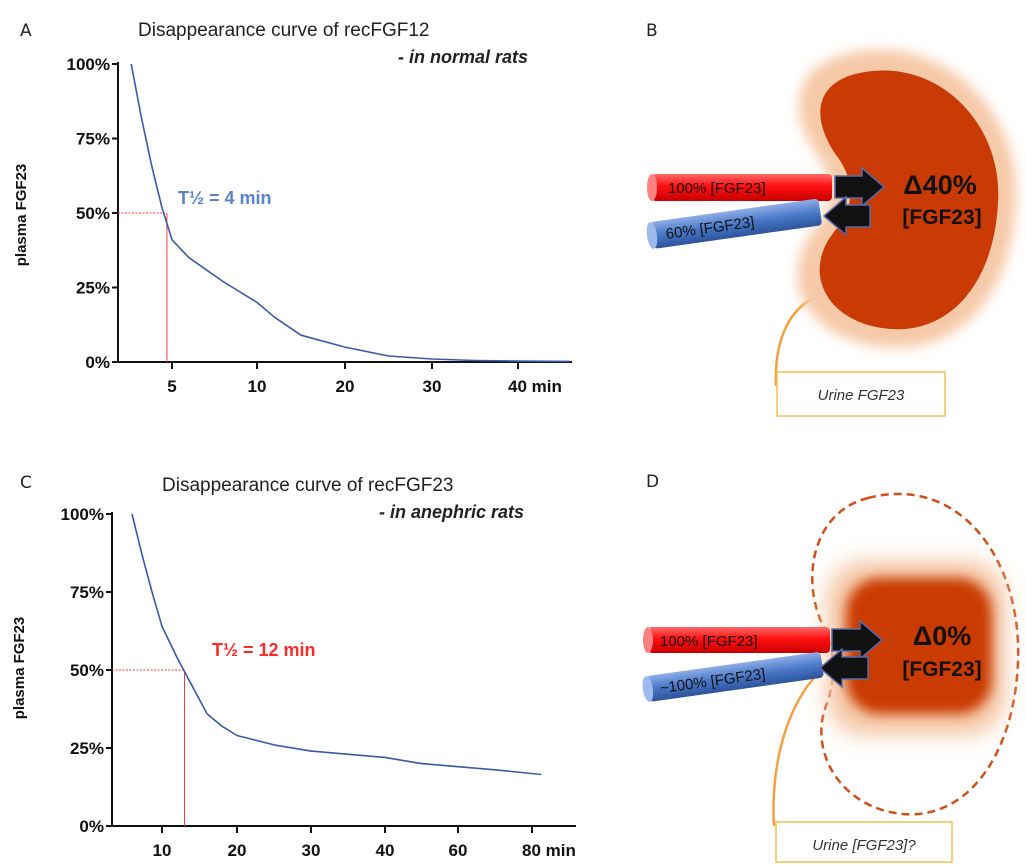 The height and width of the screenshot is (865, 1027). Describe the element at coordinates (171, 386) in the screenshot. I see `chart-a-x-tick-label: 5` at that location.